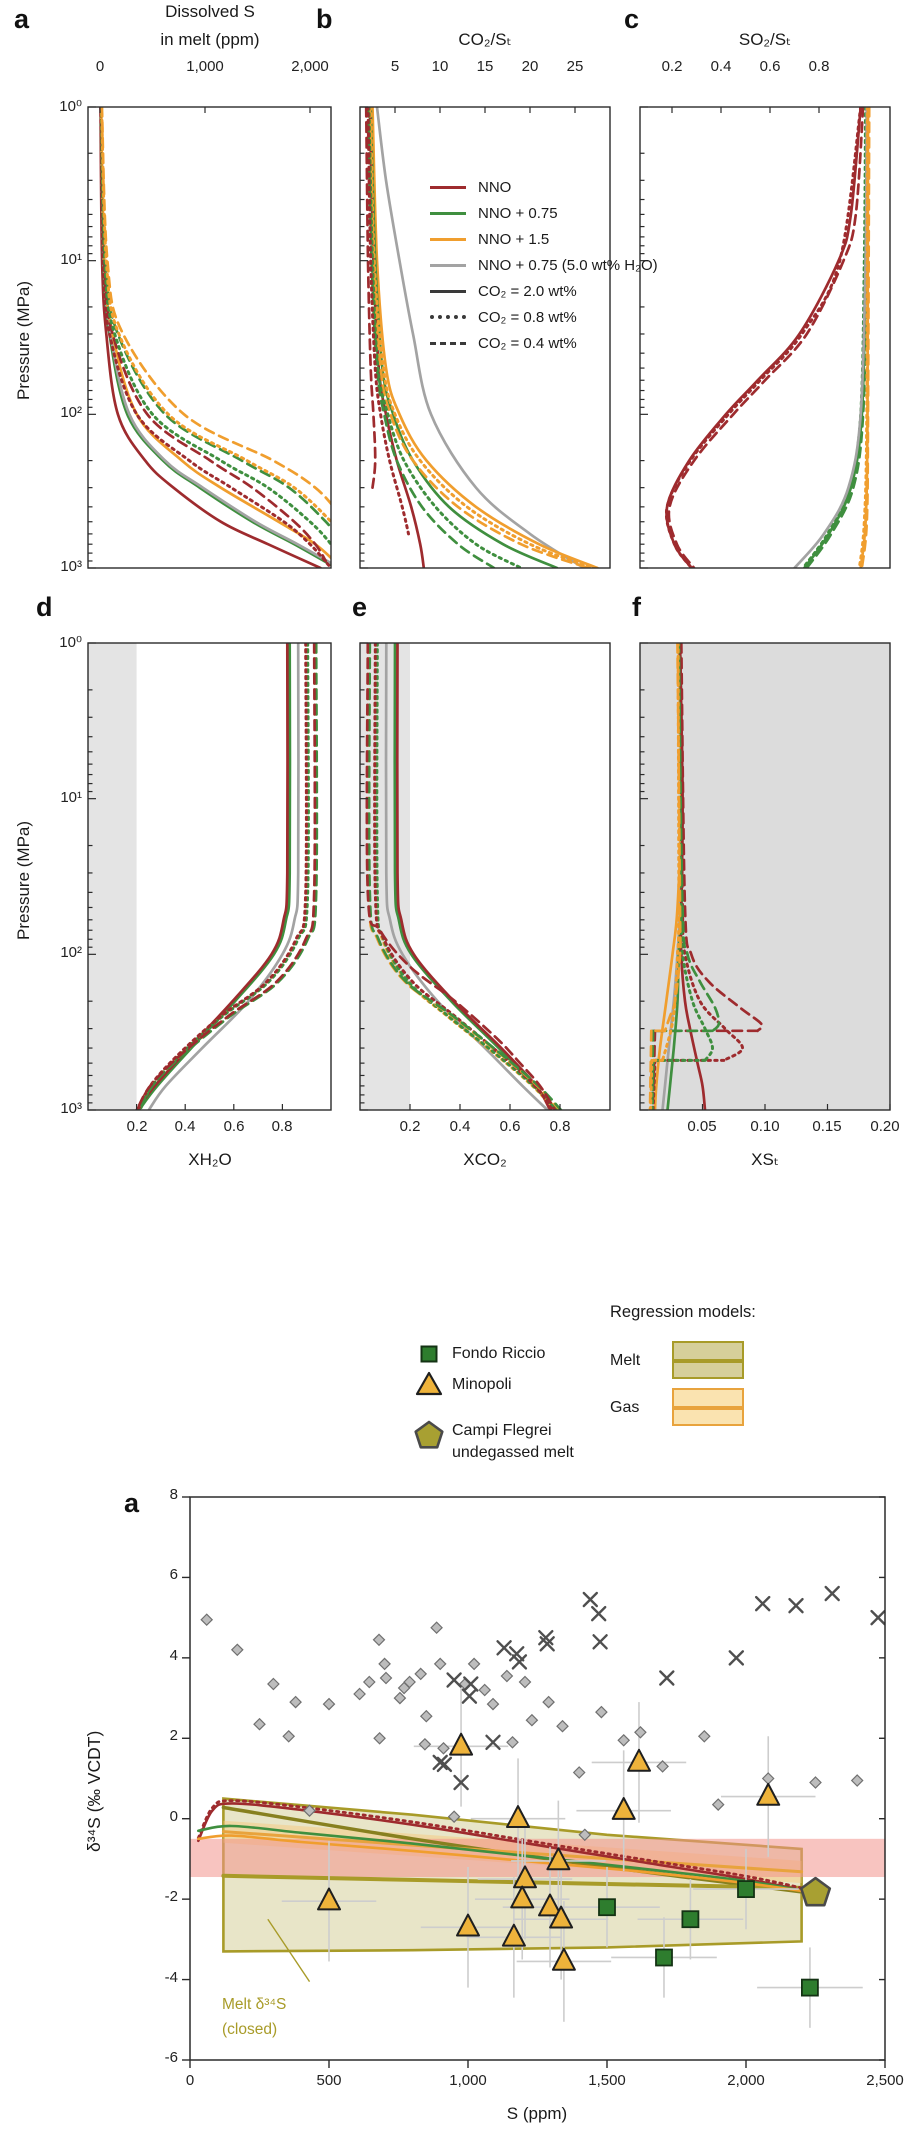 The width and height of the screenshot is (904, 2138). What do you see at coordinates (190, 2080) in the screenshot?
I see `g-xtick: 0` at bounding box center [190, 2080].